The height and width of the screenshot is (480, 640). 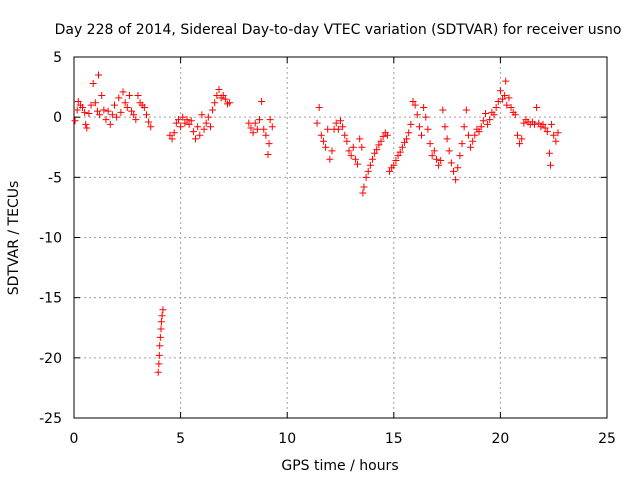 What do you see at coordinates (57, 58) in the screenshot?
I see `y-tick-label: 5` at bounding box center [57, 58].